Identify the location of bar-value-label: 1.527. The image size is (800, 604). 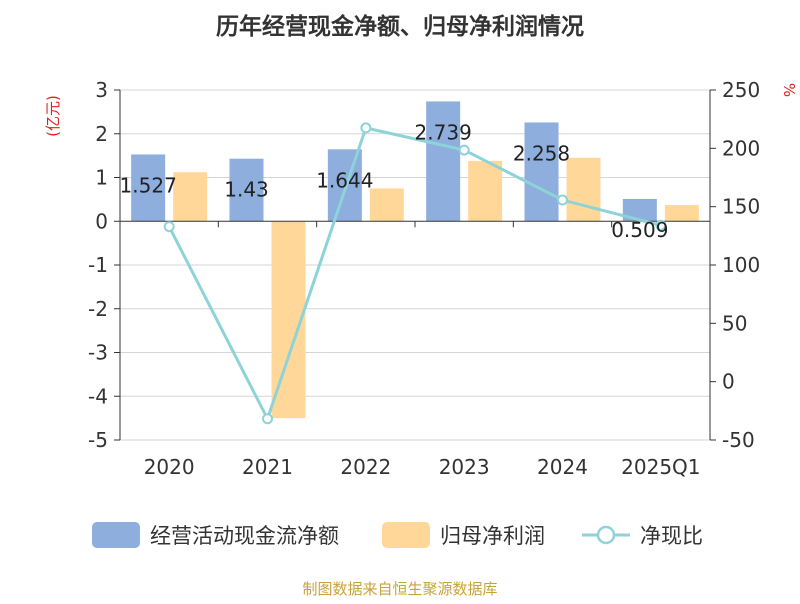
(148, 185).